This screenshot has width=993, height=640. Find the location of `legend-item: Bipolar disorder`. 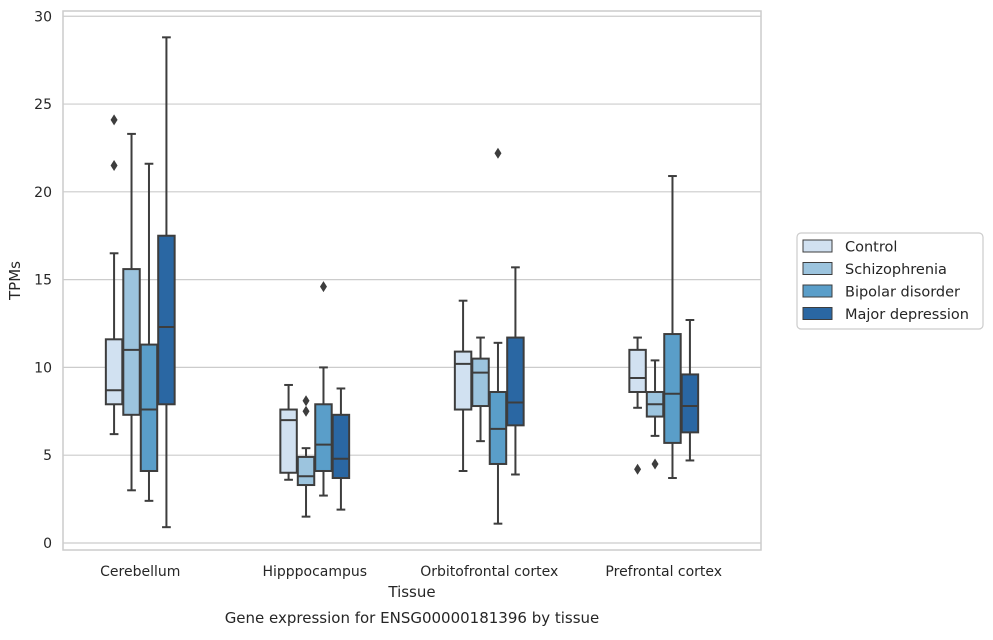

legend-item: Bipolar disorder is located at coordinates (881, 292).